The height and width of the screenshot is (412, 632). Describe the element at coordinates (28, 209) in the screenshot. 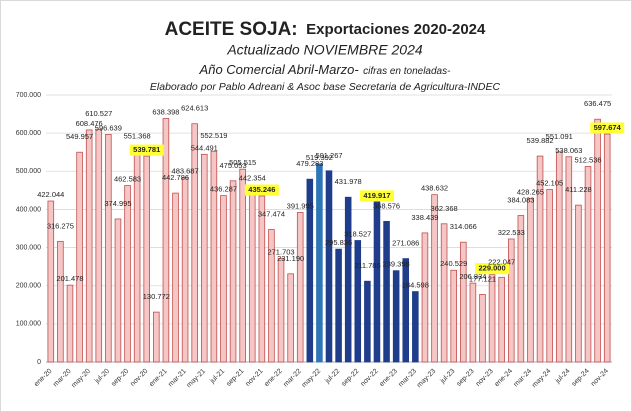

I see `y-tick-label: 400.000` at that location.